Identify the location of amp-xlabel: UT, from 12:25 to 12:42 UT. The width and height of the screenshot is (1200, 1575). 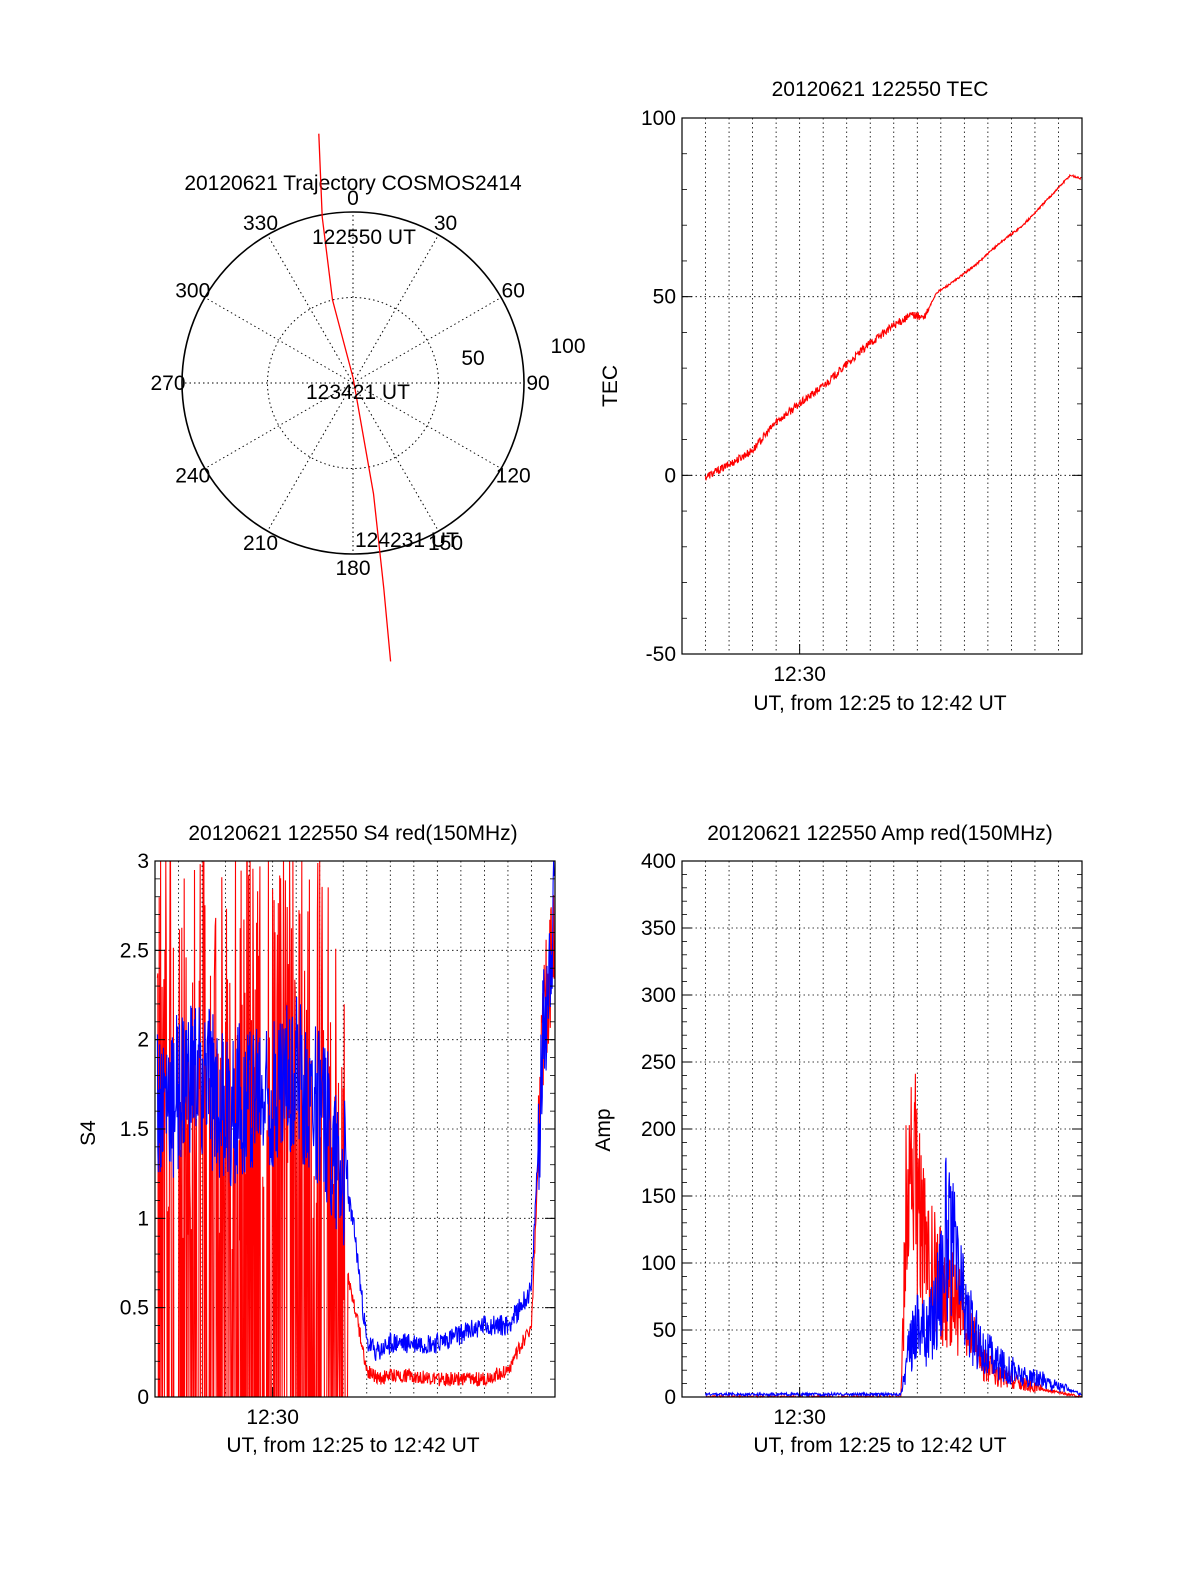
(879, 1445).